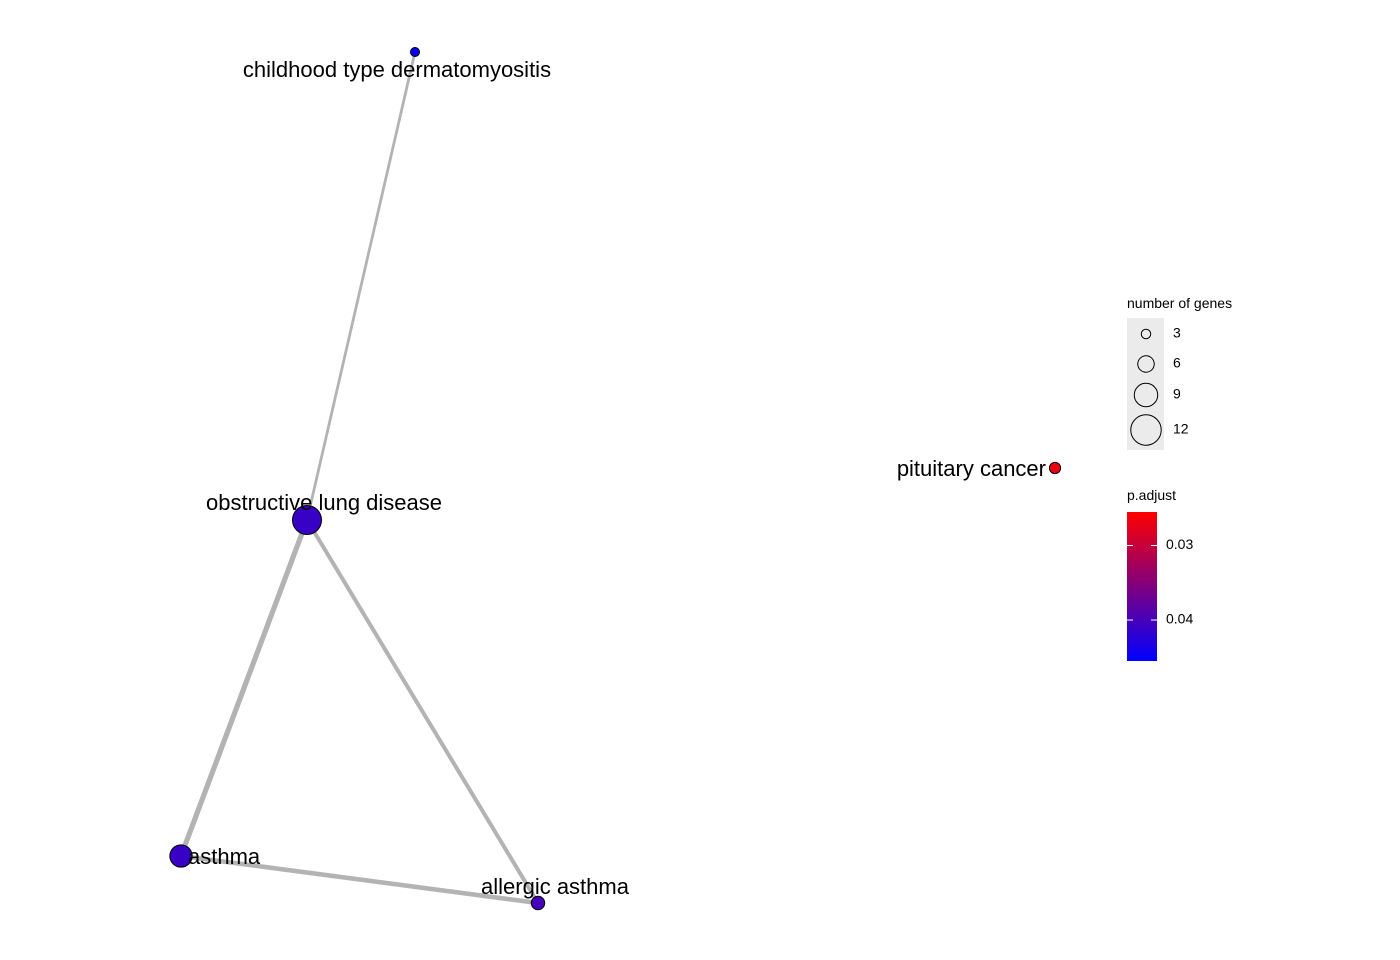  Describe the element at coordinates (224, 856) in the screenshot. I see `node-label-asthma: asthma` at that location.